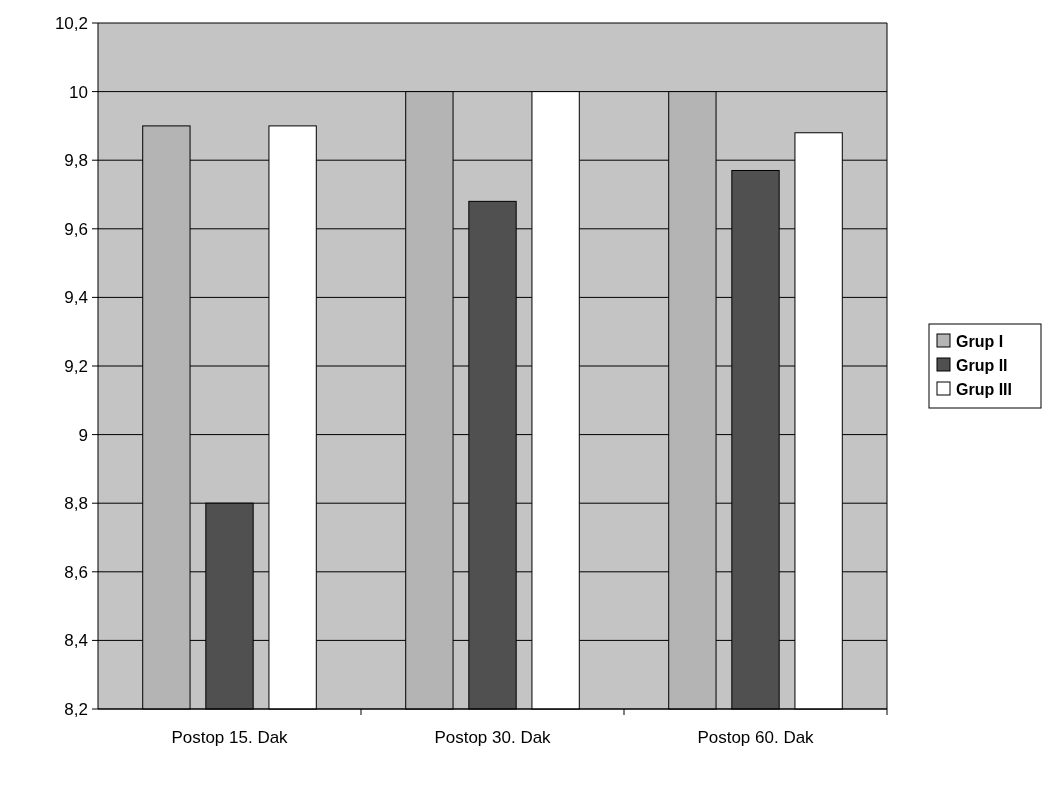 Image resolution: width=1055 pixels, height=787 pixels. I want to click on x-tick-label: Postop 60. Dak, so click(756, 737).